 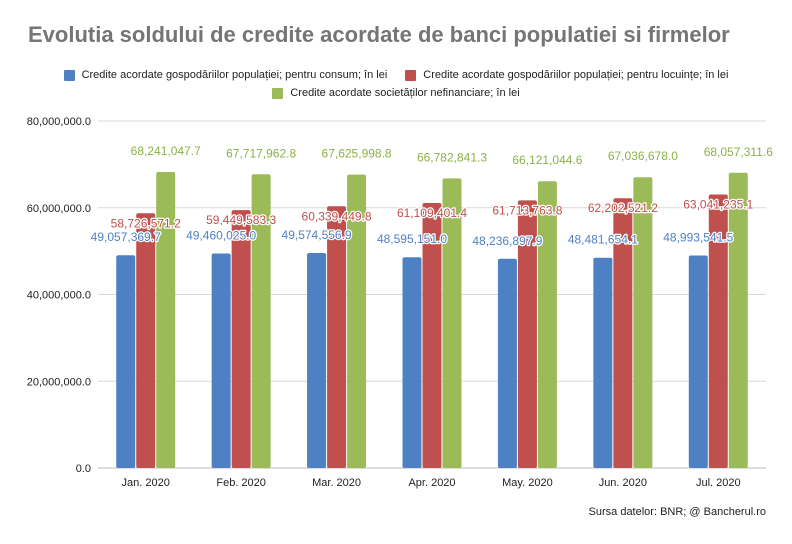 I want to click on data-label-societati: 67,717,962.8, so click(x=261, y=153).